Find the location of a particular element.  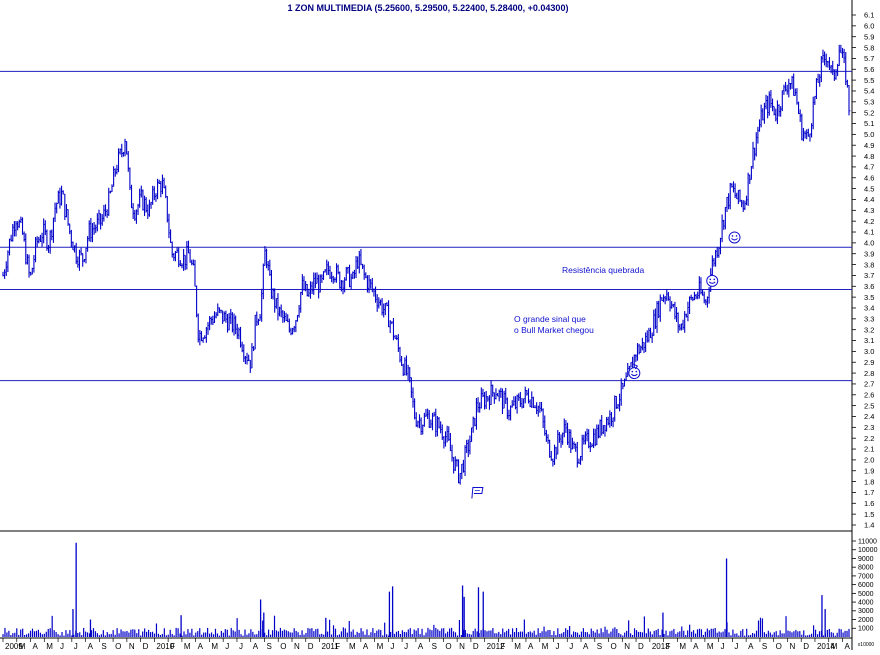

price-tick-label: 2.9 is located at coordinates (869, 362).